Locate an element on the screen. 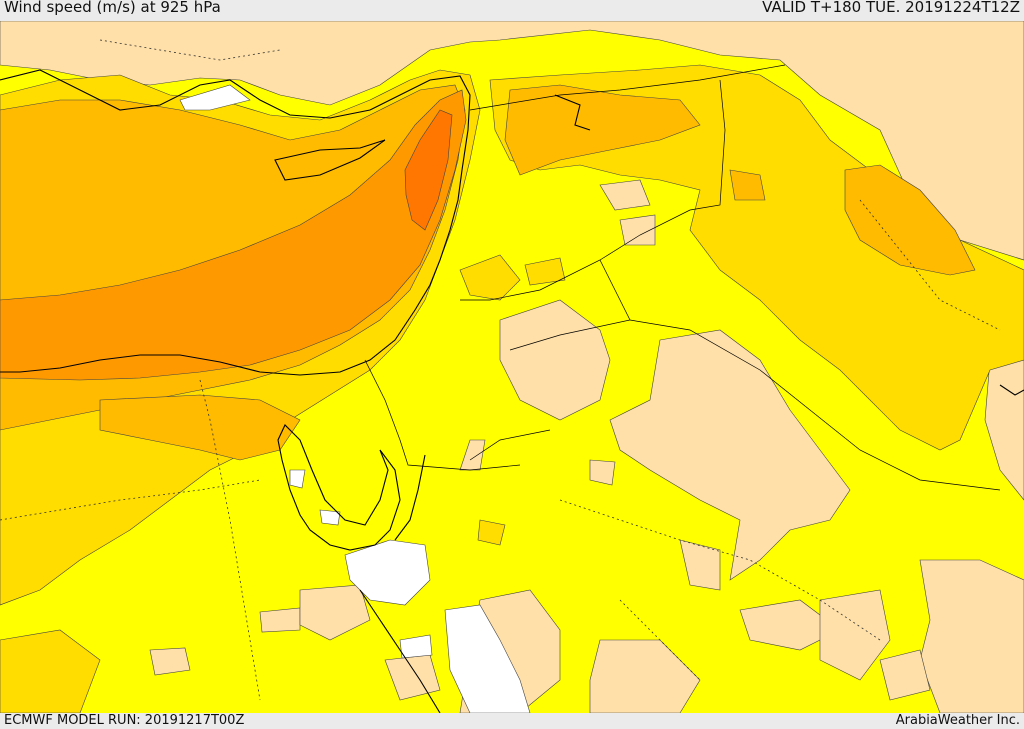  map-title: Wind speed (m/s) at 925 hPa is located at coordinates (112, 8).